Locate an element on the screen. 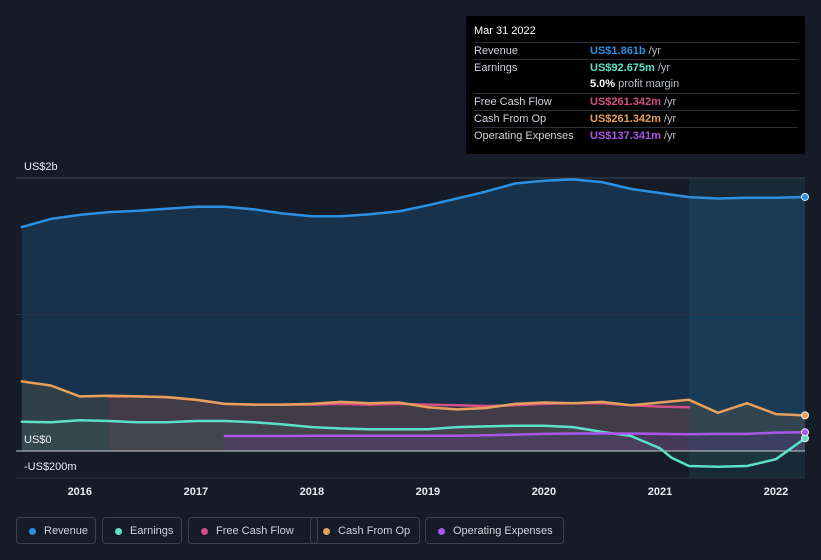  tooltip-label: Earnings is located at coordinates (496, 68).